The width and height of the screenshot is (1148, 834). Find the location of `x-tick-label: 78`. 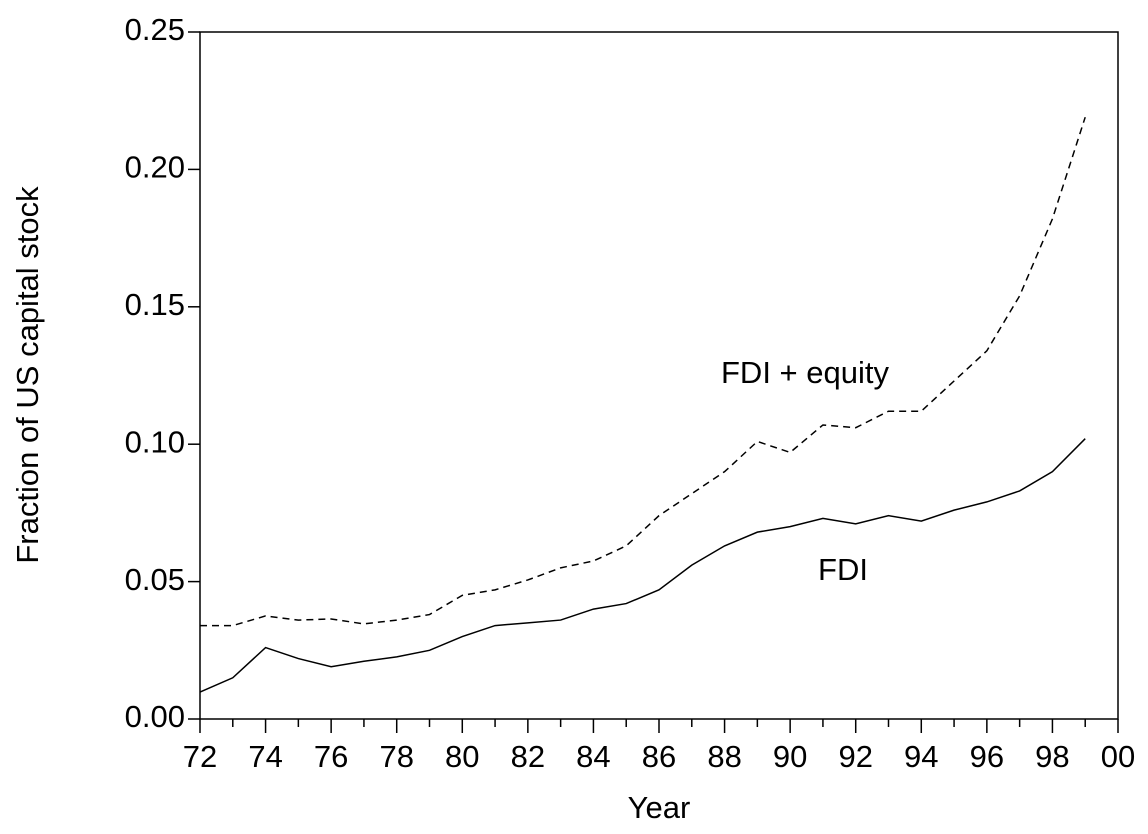

x-tick-label: 78 is located at coordinates (396, 756).